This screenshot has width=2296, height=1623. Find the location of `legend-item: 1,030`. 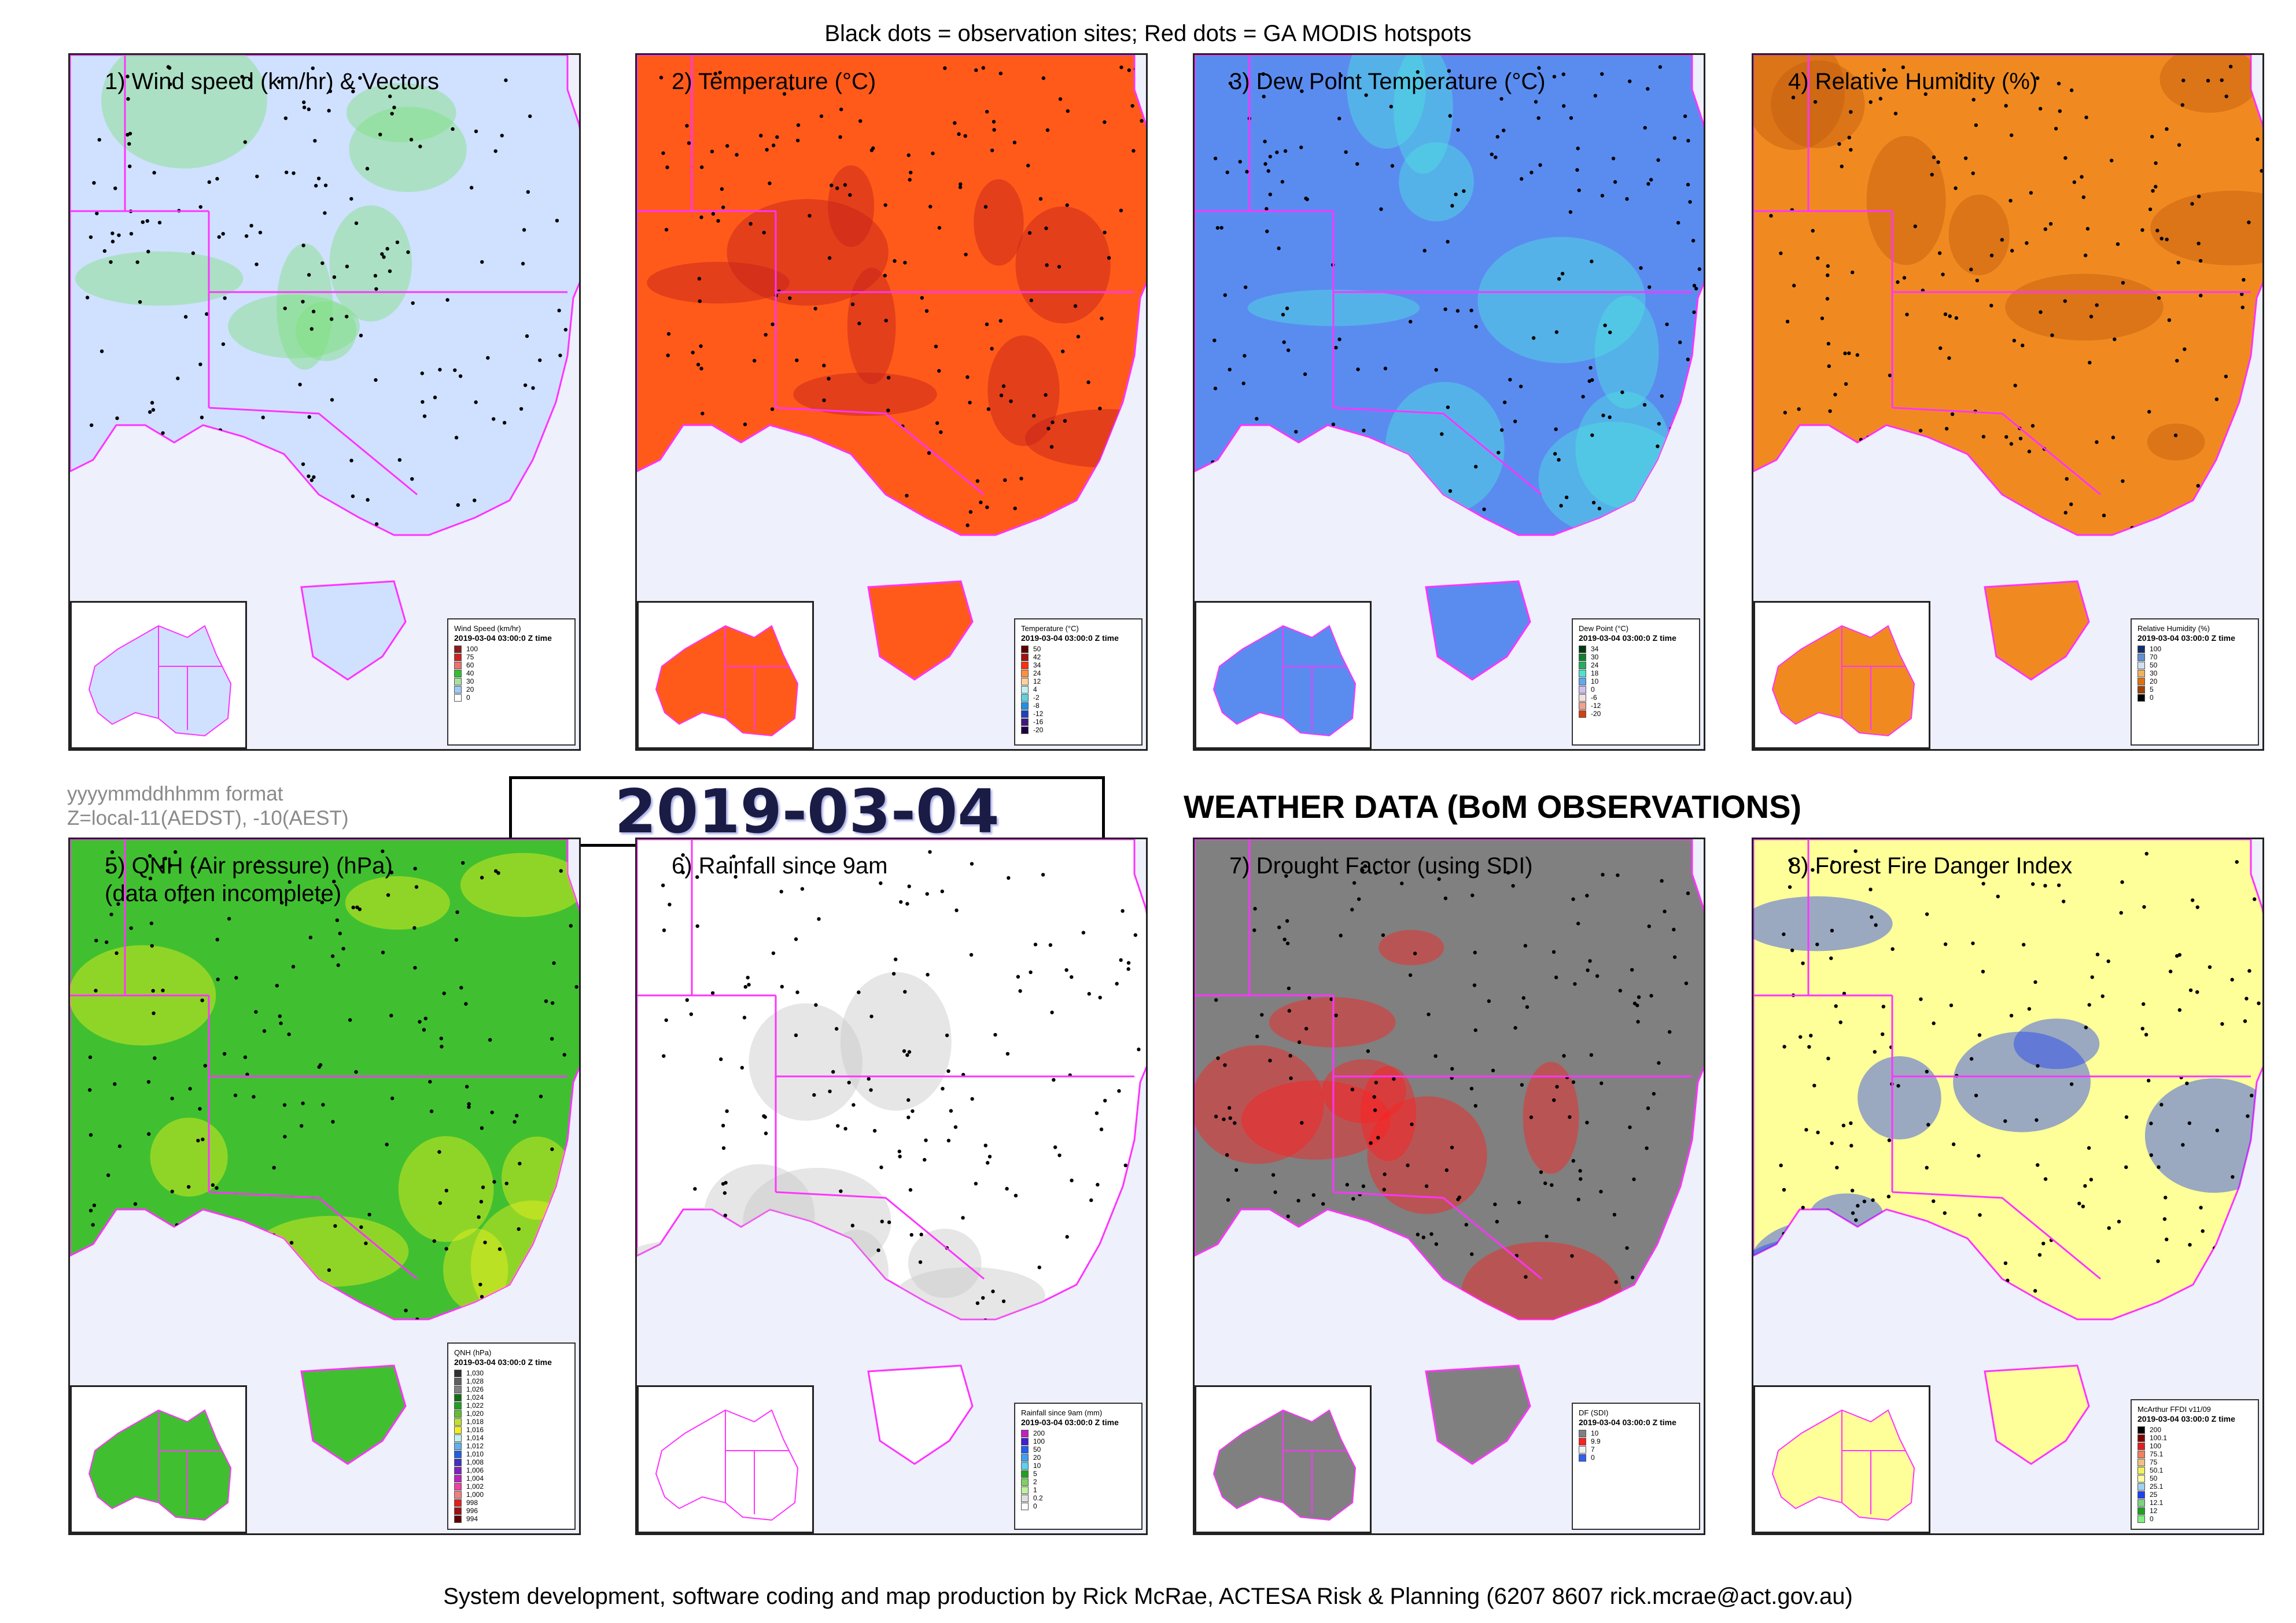

legend-item: 1,030 is located at coordinates (512, 1373).